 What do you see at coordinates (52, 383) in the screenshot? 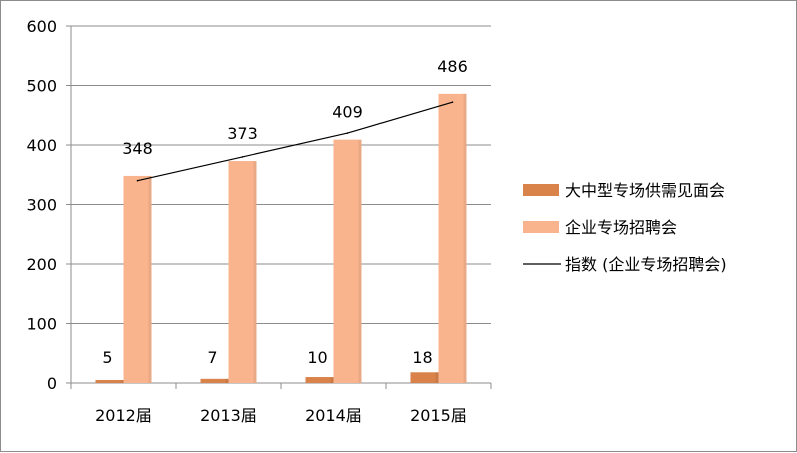
I see `y-tick-label: 0` at bounding box center [52, 383].